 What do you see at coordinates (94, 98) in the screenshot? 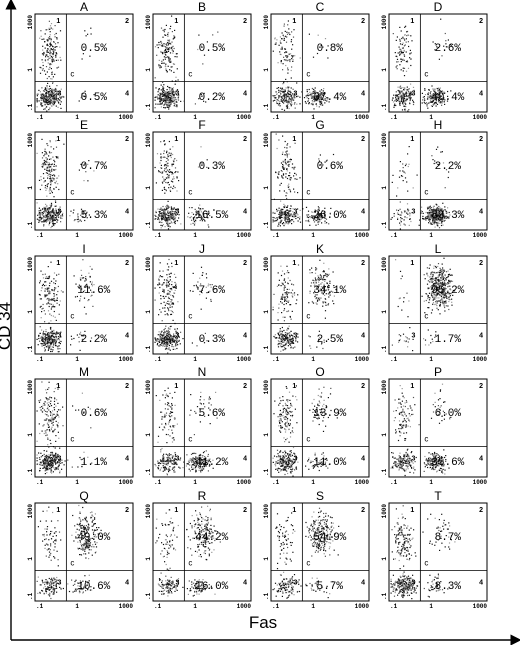
I see `lower-right-percent: 0.5%` at bounding box center [94, 98].